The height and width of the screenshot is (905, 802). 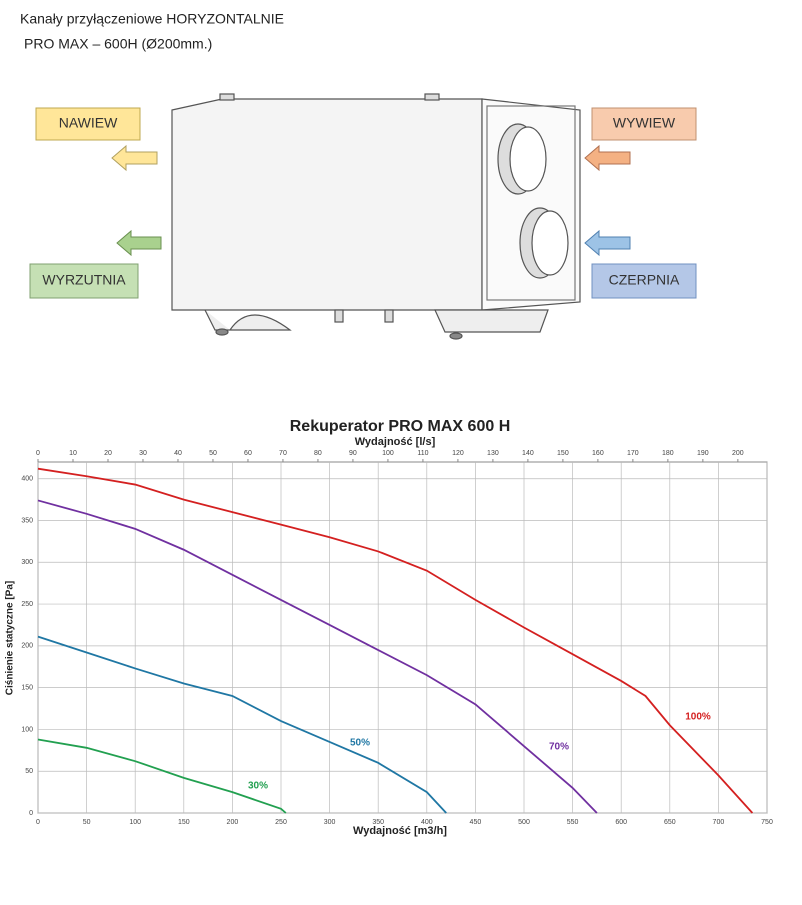 What do you see at coordinates (87, 822) in the screenshot?
I see `x-tick-label: 50` at bounding box center [87, 822].